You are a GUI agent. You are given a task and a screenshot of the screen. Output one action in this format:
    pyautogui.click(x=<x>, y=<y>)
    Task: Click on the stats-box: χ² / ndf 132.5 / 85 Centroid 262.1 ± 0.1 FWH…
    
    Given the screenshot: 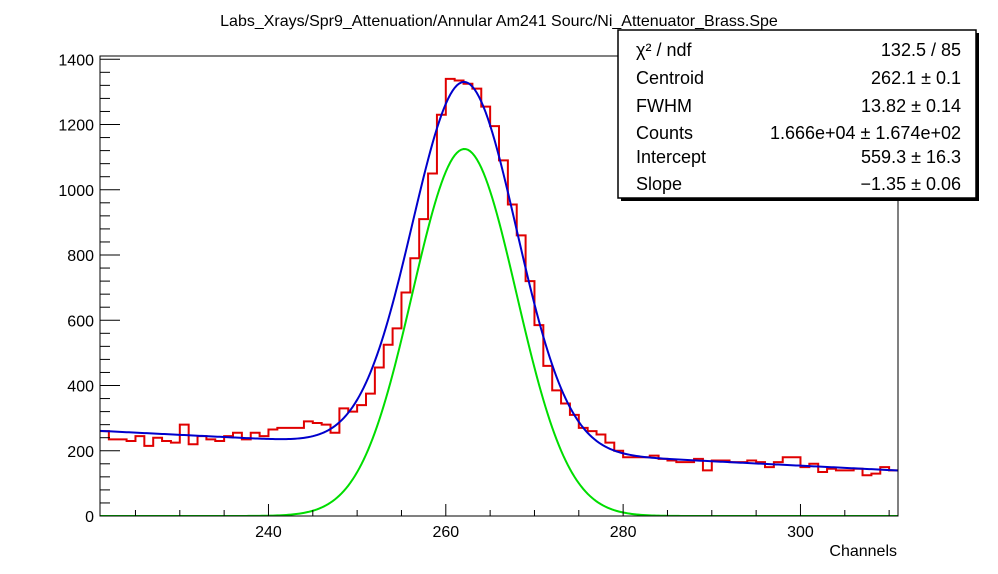 What is the action you would take?
    pyautogui.click(x=798, y=115)
    